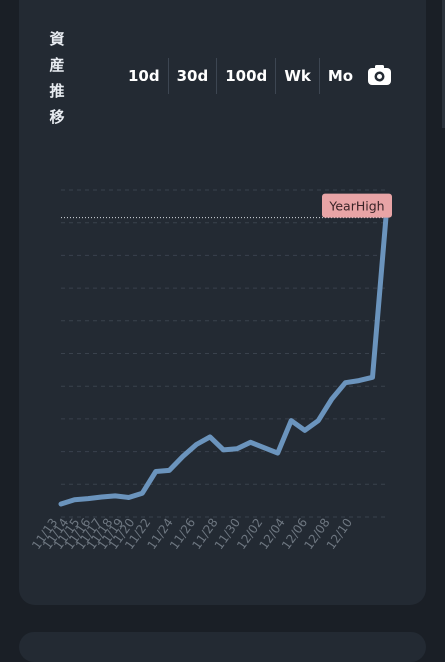 This screenshot has height=662, width=445. What do you see at coordinates (144, 76) in the screenshot?
I see `range-button-10d: 10d` at bounding box center [144, 76].